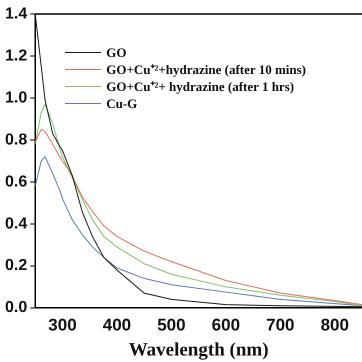 This screenshot has height=362, width=362. What do you see at coordinates (116, 52) in the screenshot?
I see `legend-label: GO` at bounding box center [116, 52].